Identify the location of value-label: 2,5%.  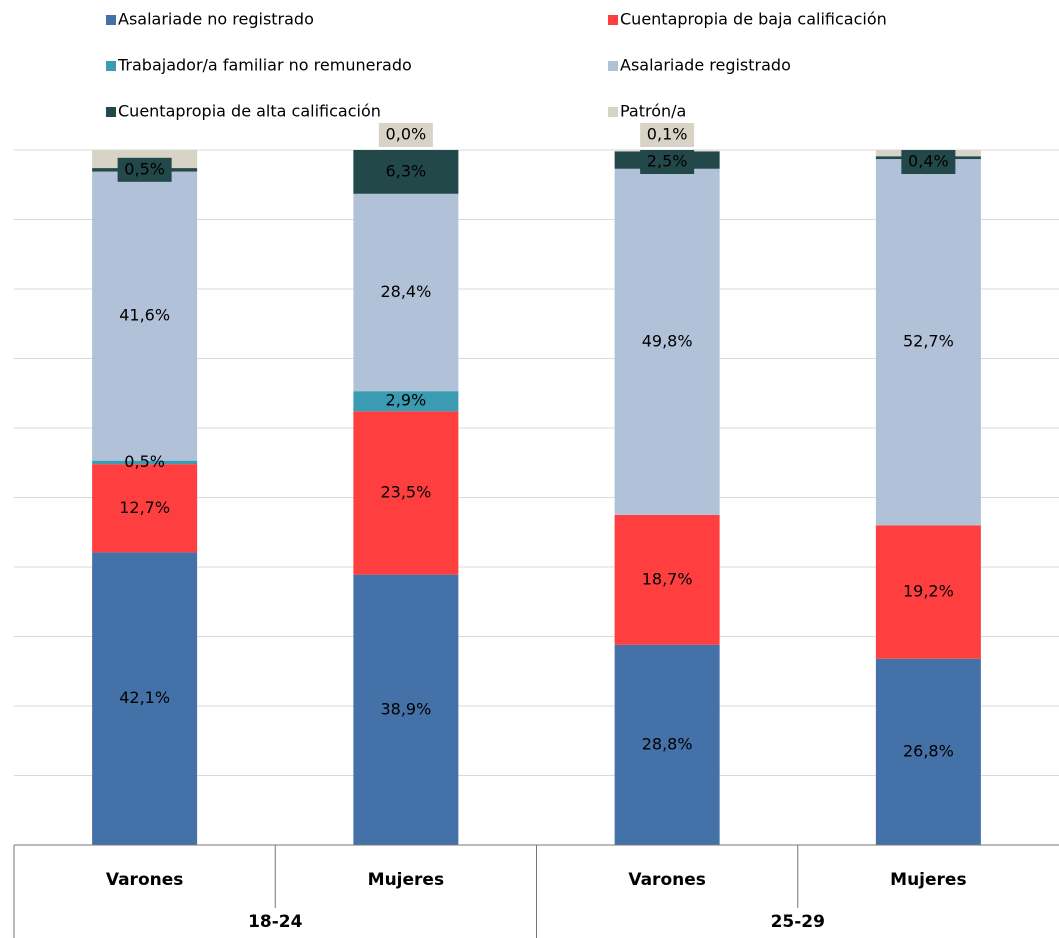
(667, 161).